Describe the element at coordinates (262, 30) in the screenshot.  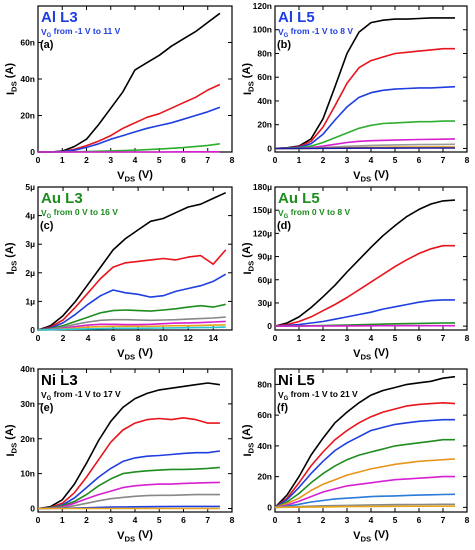
I see `y-tick-label: 100n` at that location.